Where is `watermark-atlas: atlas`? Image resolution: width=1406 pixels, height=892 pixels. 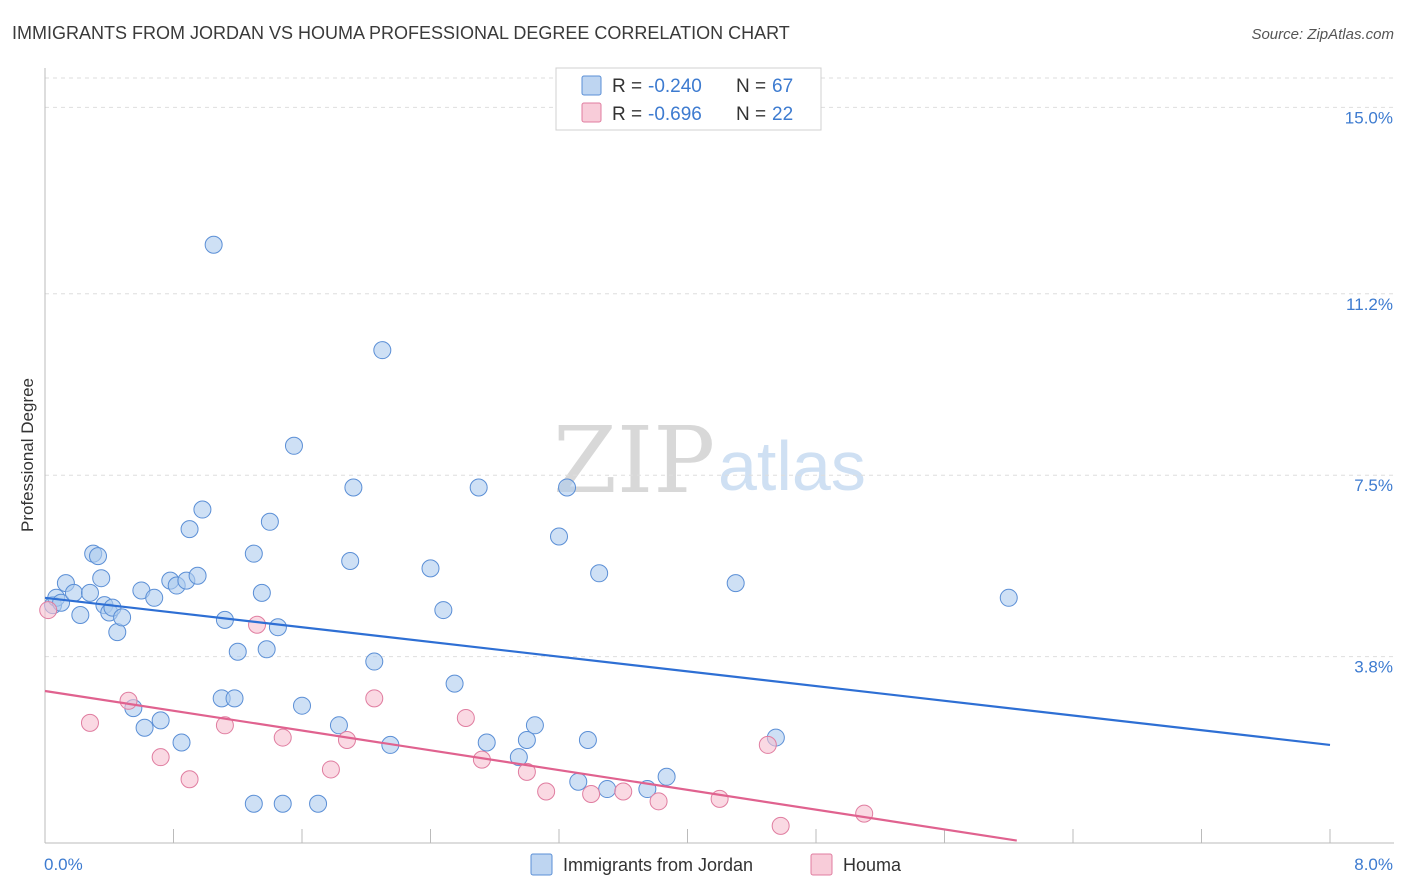 watermark-atlas: atlas is located at coordinates (792, 466).